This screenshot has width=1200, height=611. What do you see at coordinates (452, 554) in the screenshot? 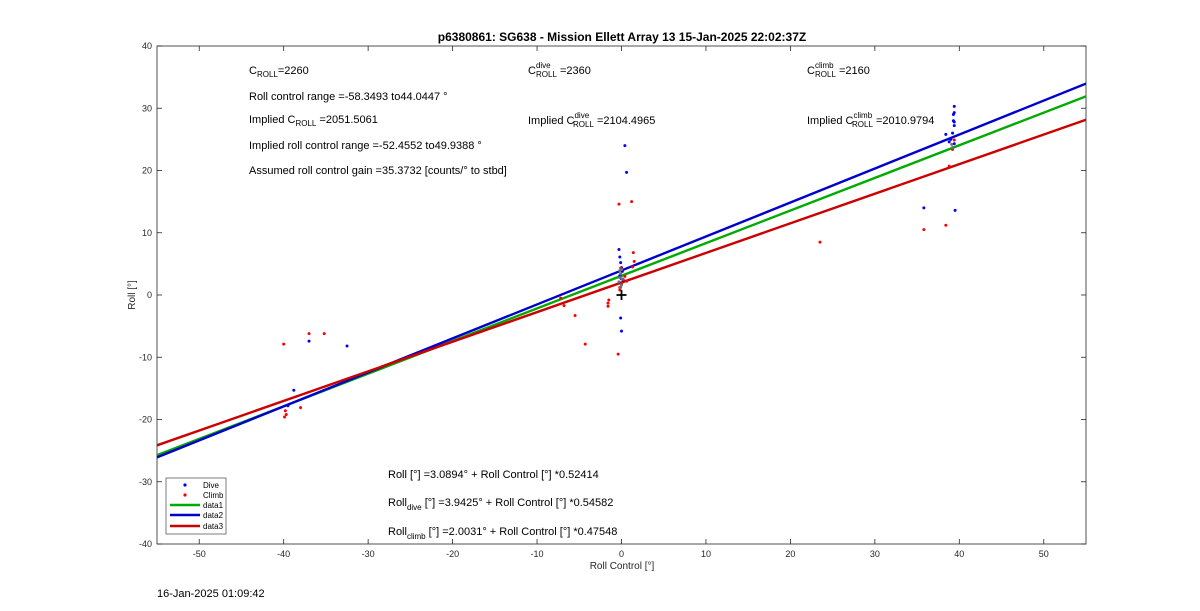
I see `x-tick-label: -20` at bounding box center [452, 554].